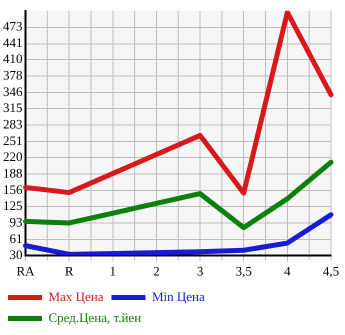  Describe the element at coordinates (12, 26) in the screenshot. I see `y-tick-label: 473` at that location.